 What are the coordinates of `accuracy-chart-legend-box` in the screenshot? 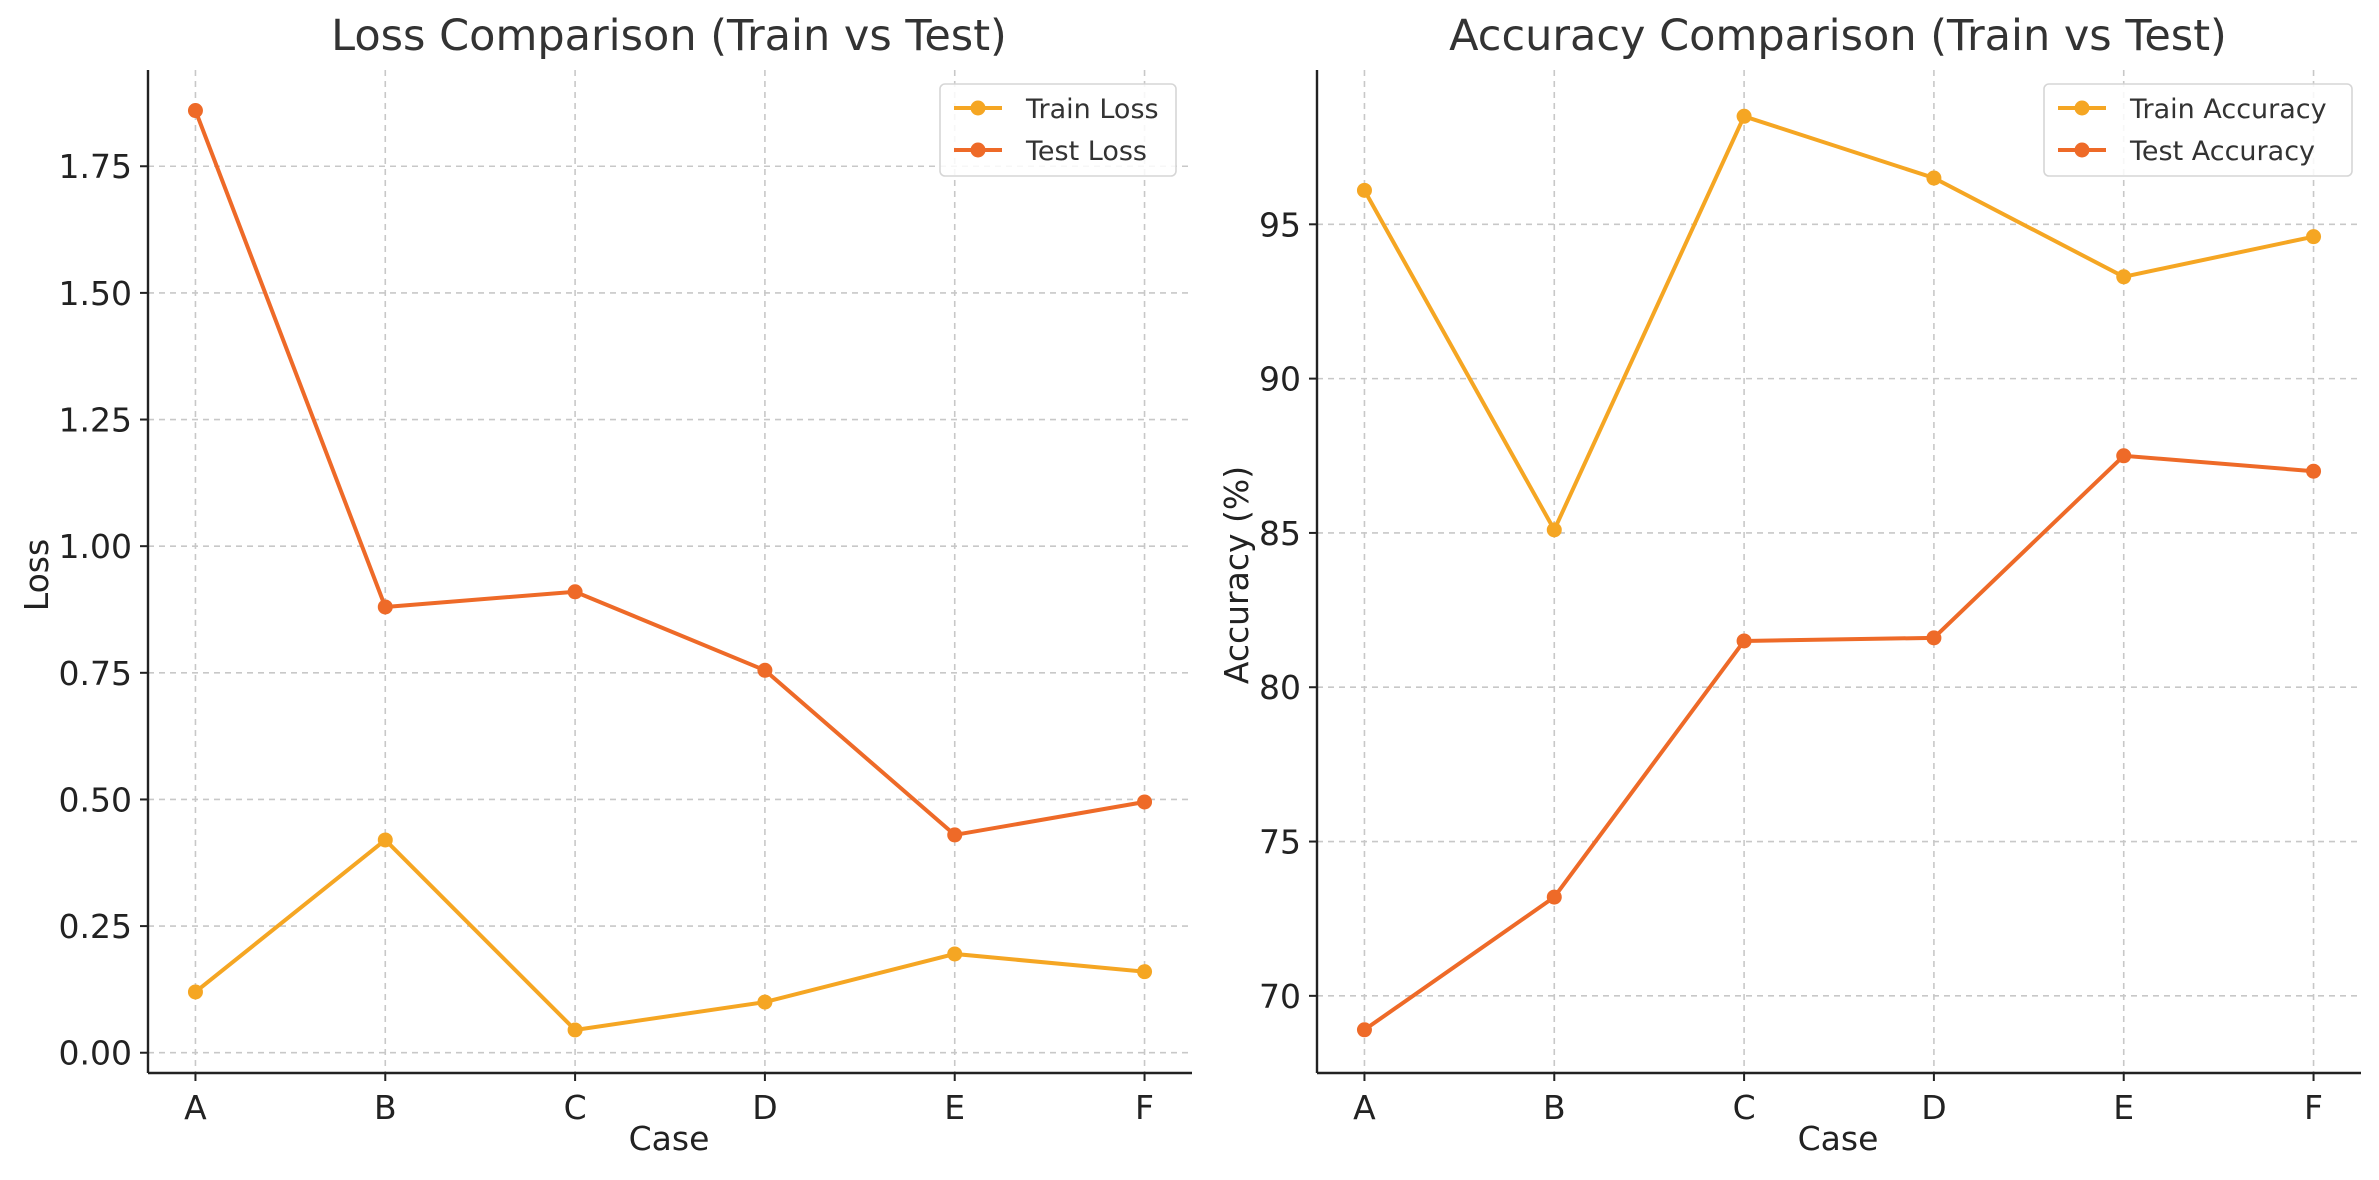 It's located at (2198, 130).